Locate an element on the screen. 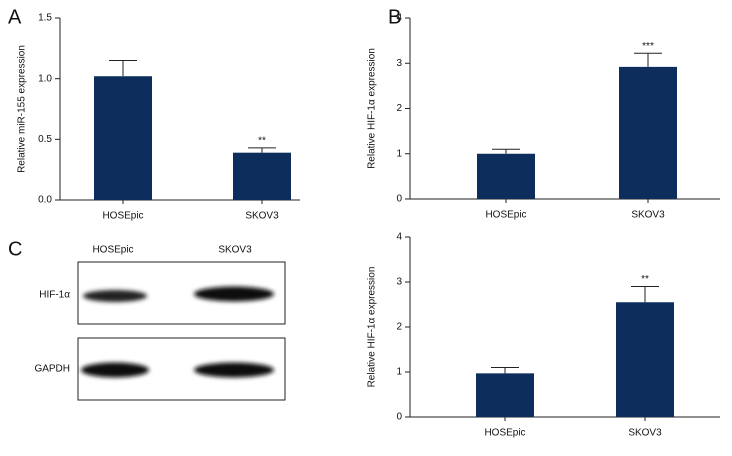 This screenshot has height=456, width=732. y-tick-label: 1.5 is located at coordinates (45, 18).